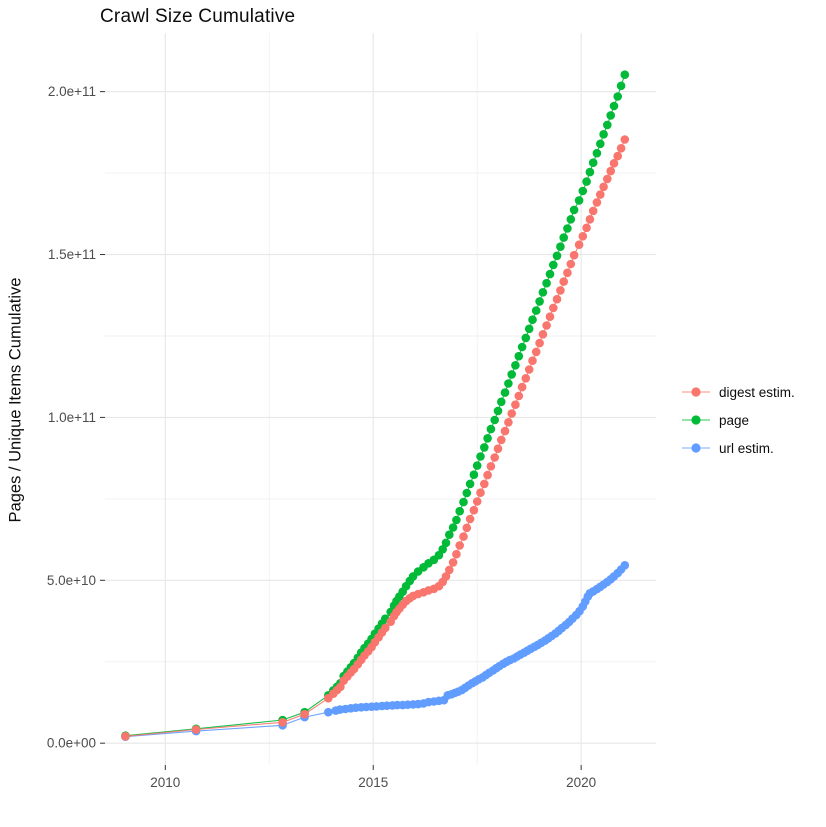 The height and width of the screenshot is (827, 826). Describe the element at coordinates (746, 448) in the screenshot. I see `legend-label-url-estim: url estim.` at that location.